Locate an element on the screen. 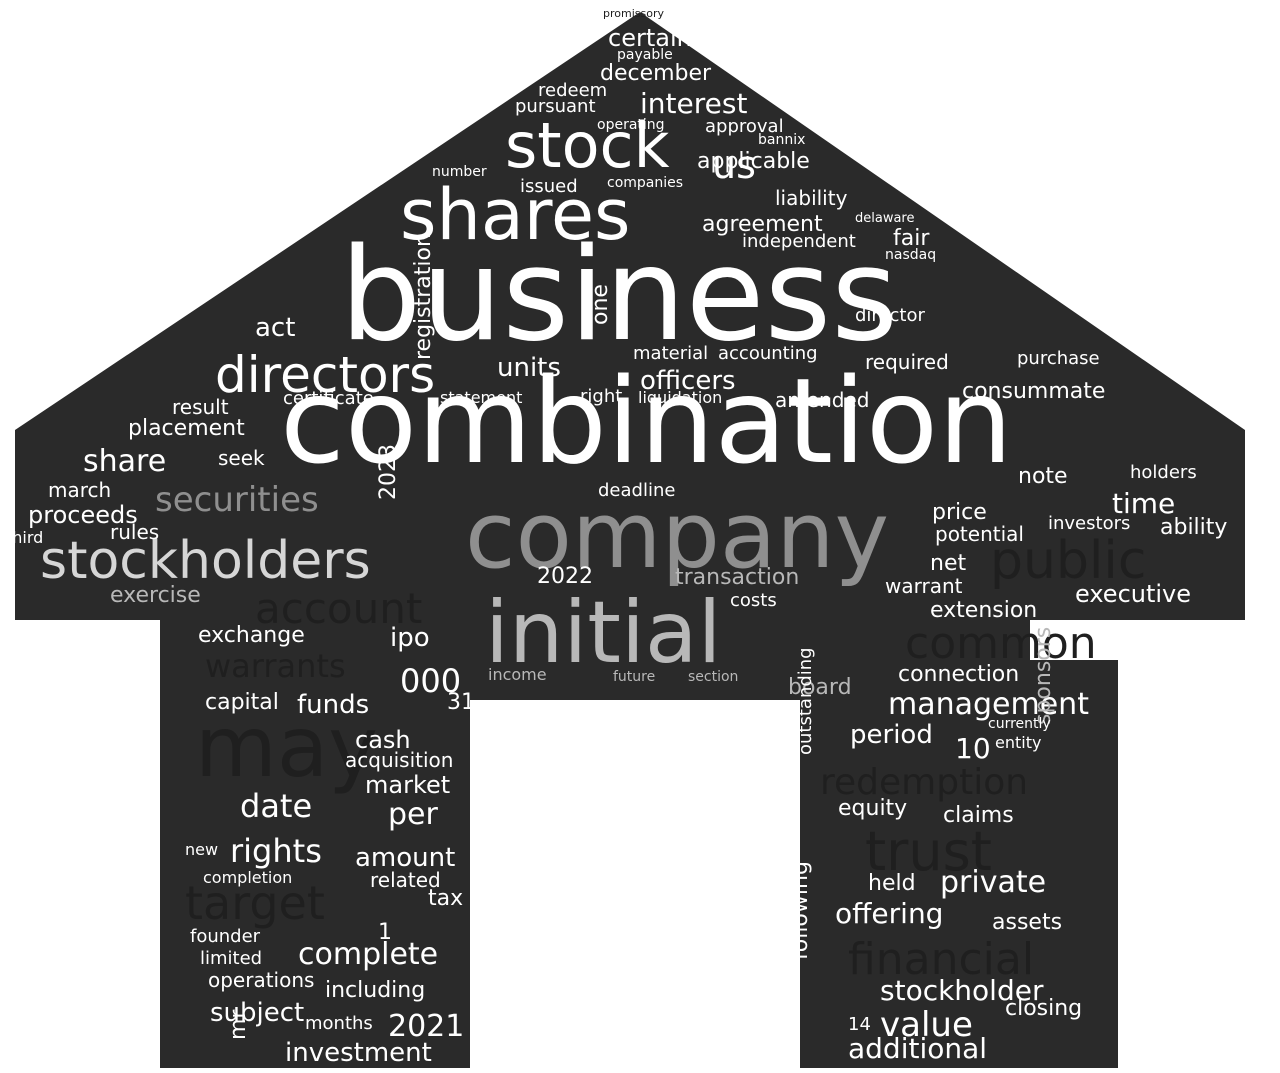 The width and height of the screenshot is (1280, 1073). word-business: business is located at coordinates (619, 295).